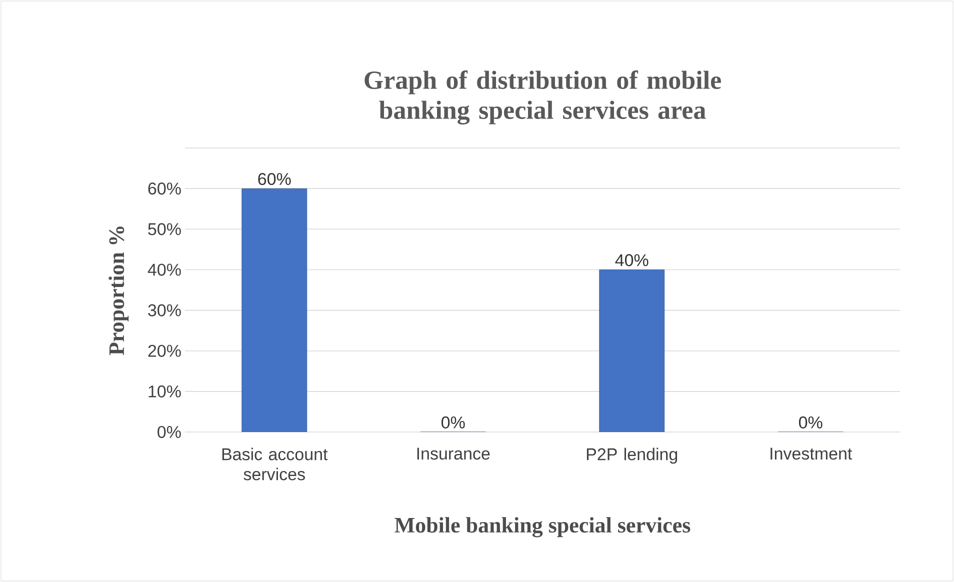 Image resolution: width=954 pixels, height=582 pixels. Describe the element at coordinates (169, 432) in the screenshot. I see `y-tick-label: 0%` at that location.